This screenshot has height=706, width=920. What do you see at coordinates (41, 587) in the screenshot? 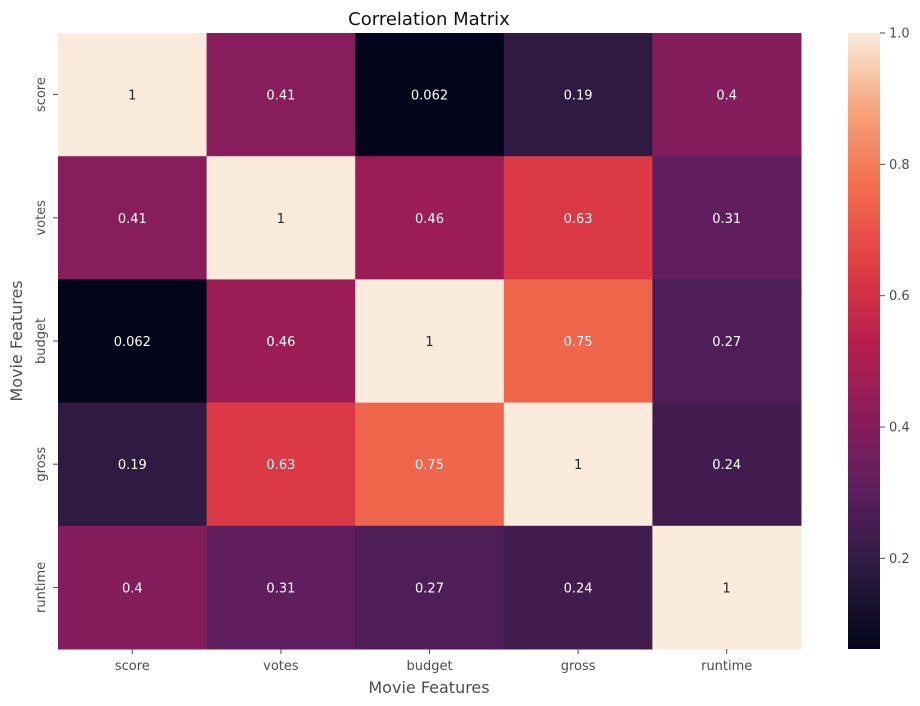
I see `y-tick-label: runtime` at bounding box center [41, 587].